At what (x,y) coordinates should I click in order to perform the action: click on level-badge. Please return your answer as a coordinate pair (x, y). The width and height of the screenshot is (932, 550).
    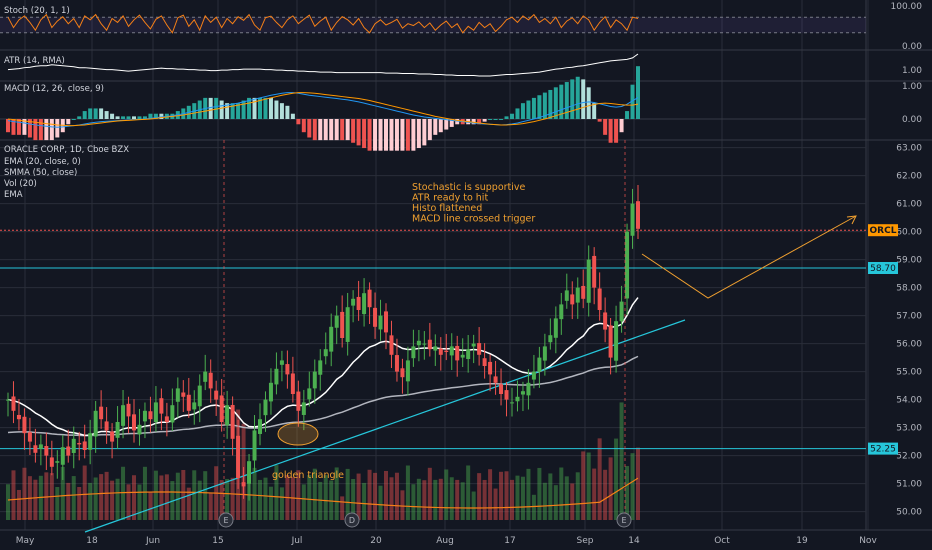
    Looking at the image, I should click on (883, 448).